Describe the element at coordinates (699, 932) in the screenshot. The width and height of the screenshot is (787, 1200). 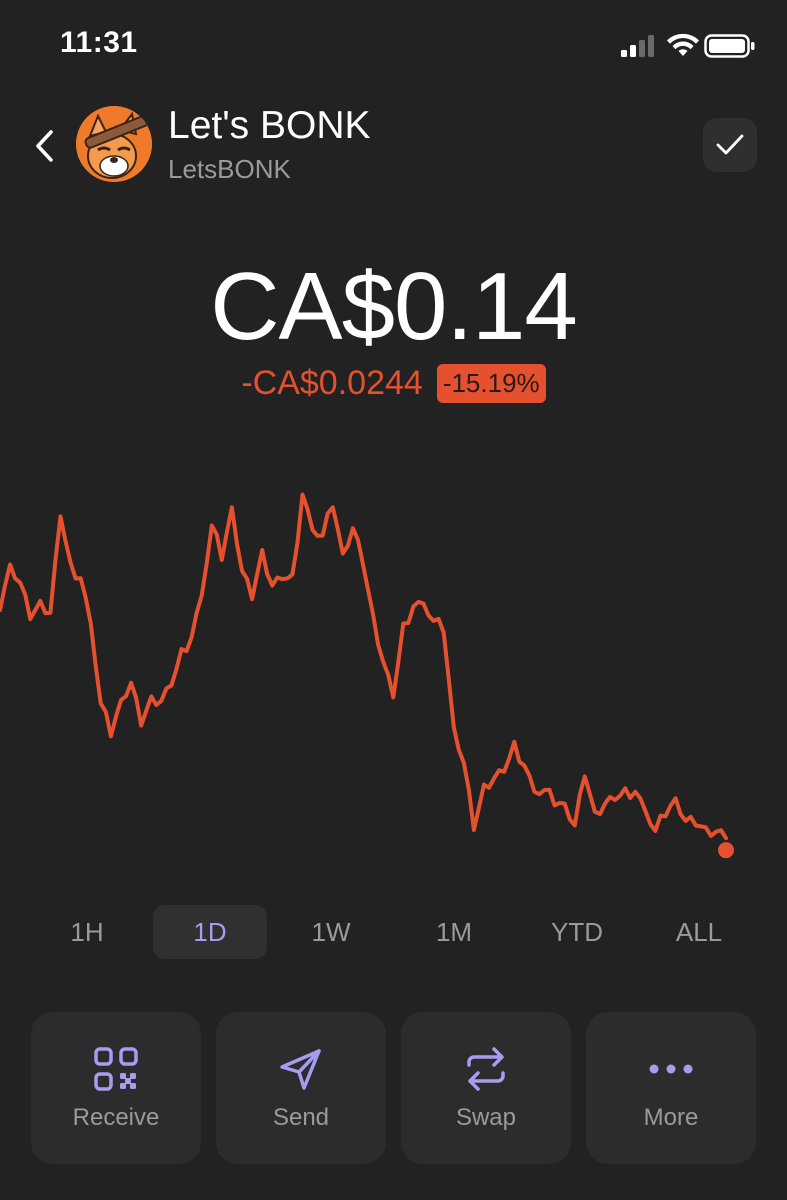
I see `range-tab-all: ALL` at that location.